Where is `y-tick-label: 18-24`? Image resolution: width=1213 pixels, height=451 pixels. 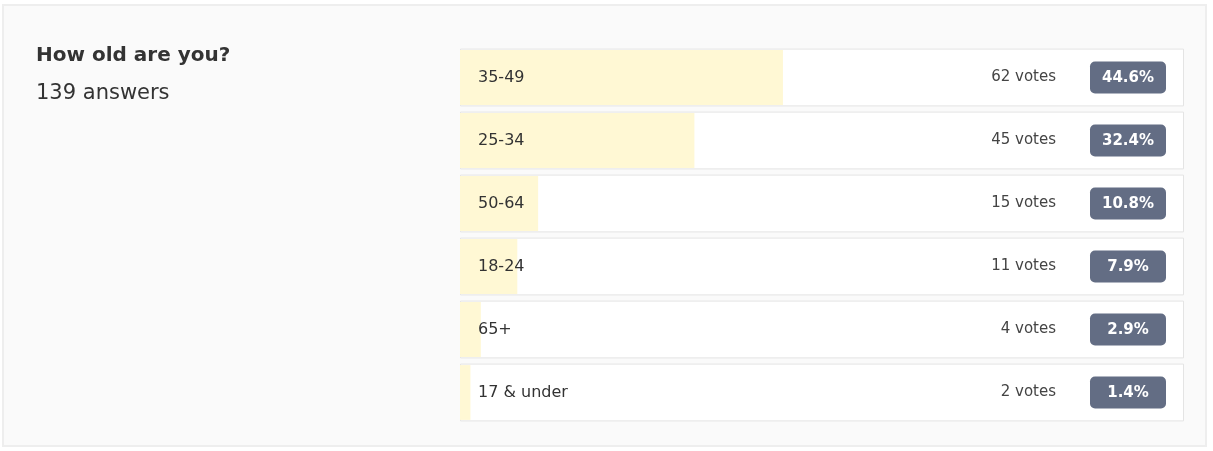 y-tick-label: 18-24 is located at coordinates (501, 265).